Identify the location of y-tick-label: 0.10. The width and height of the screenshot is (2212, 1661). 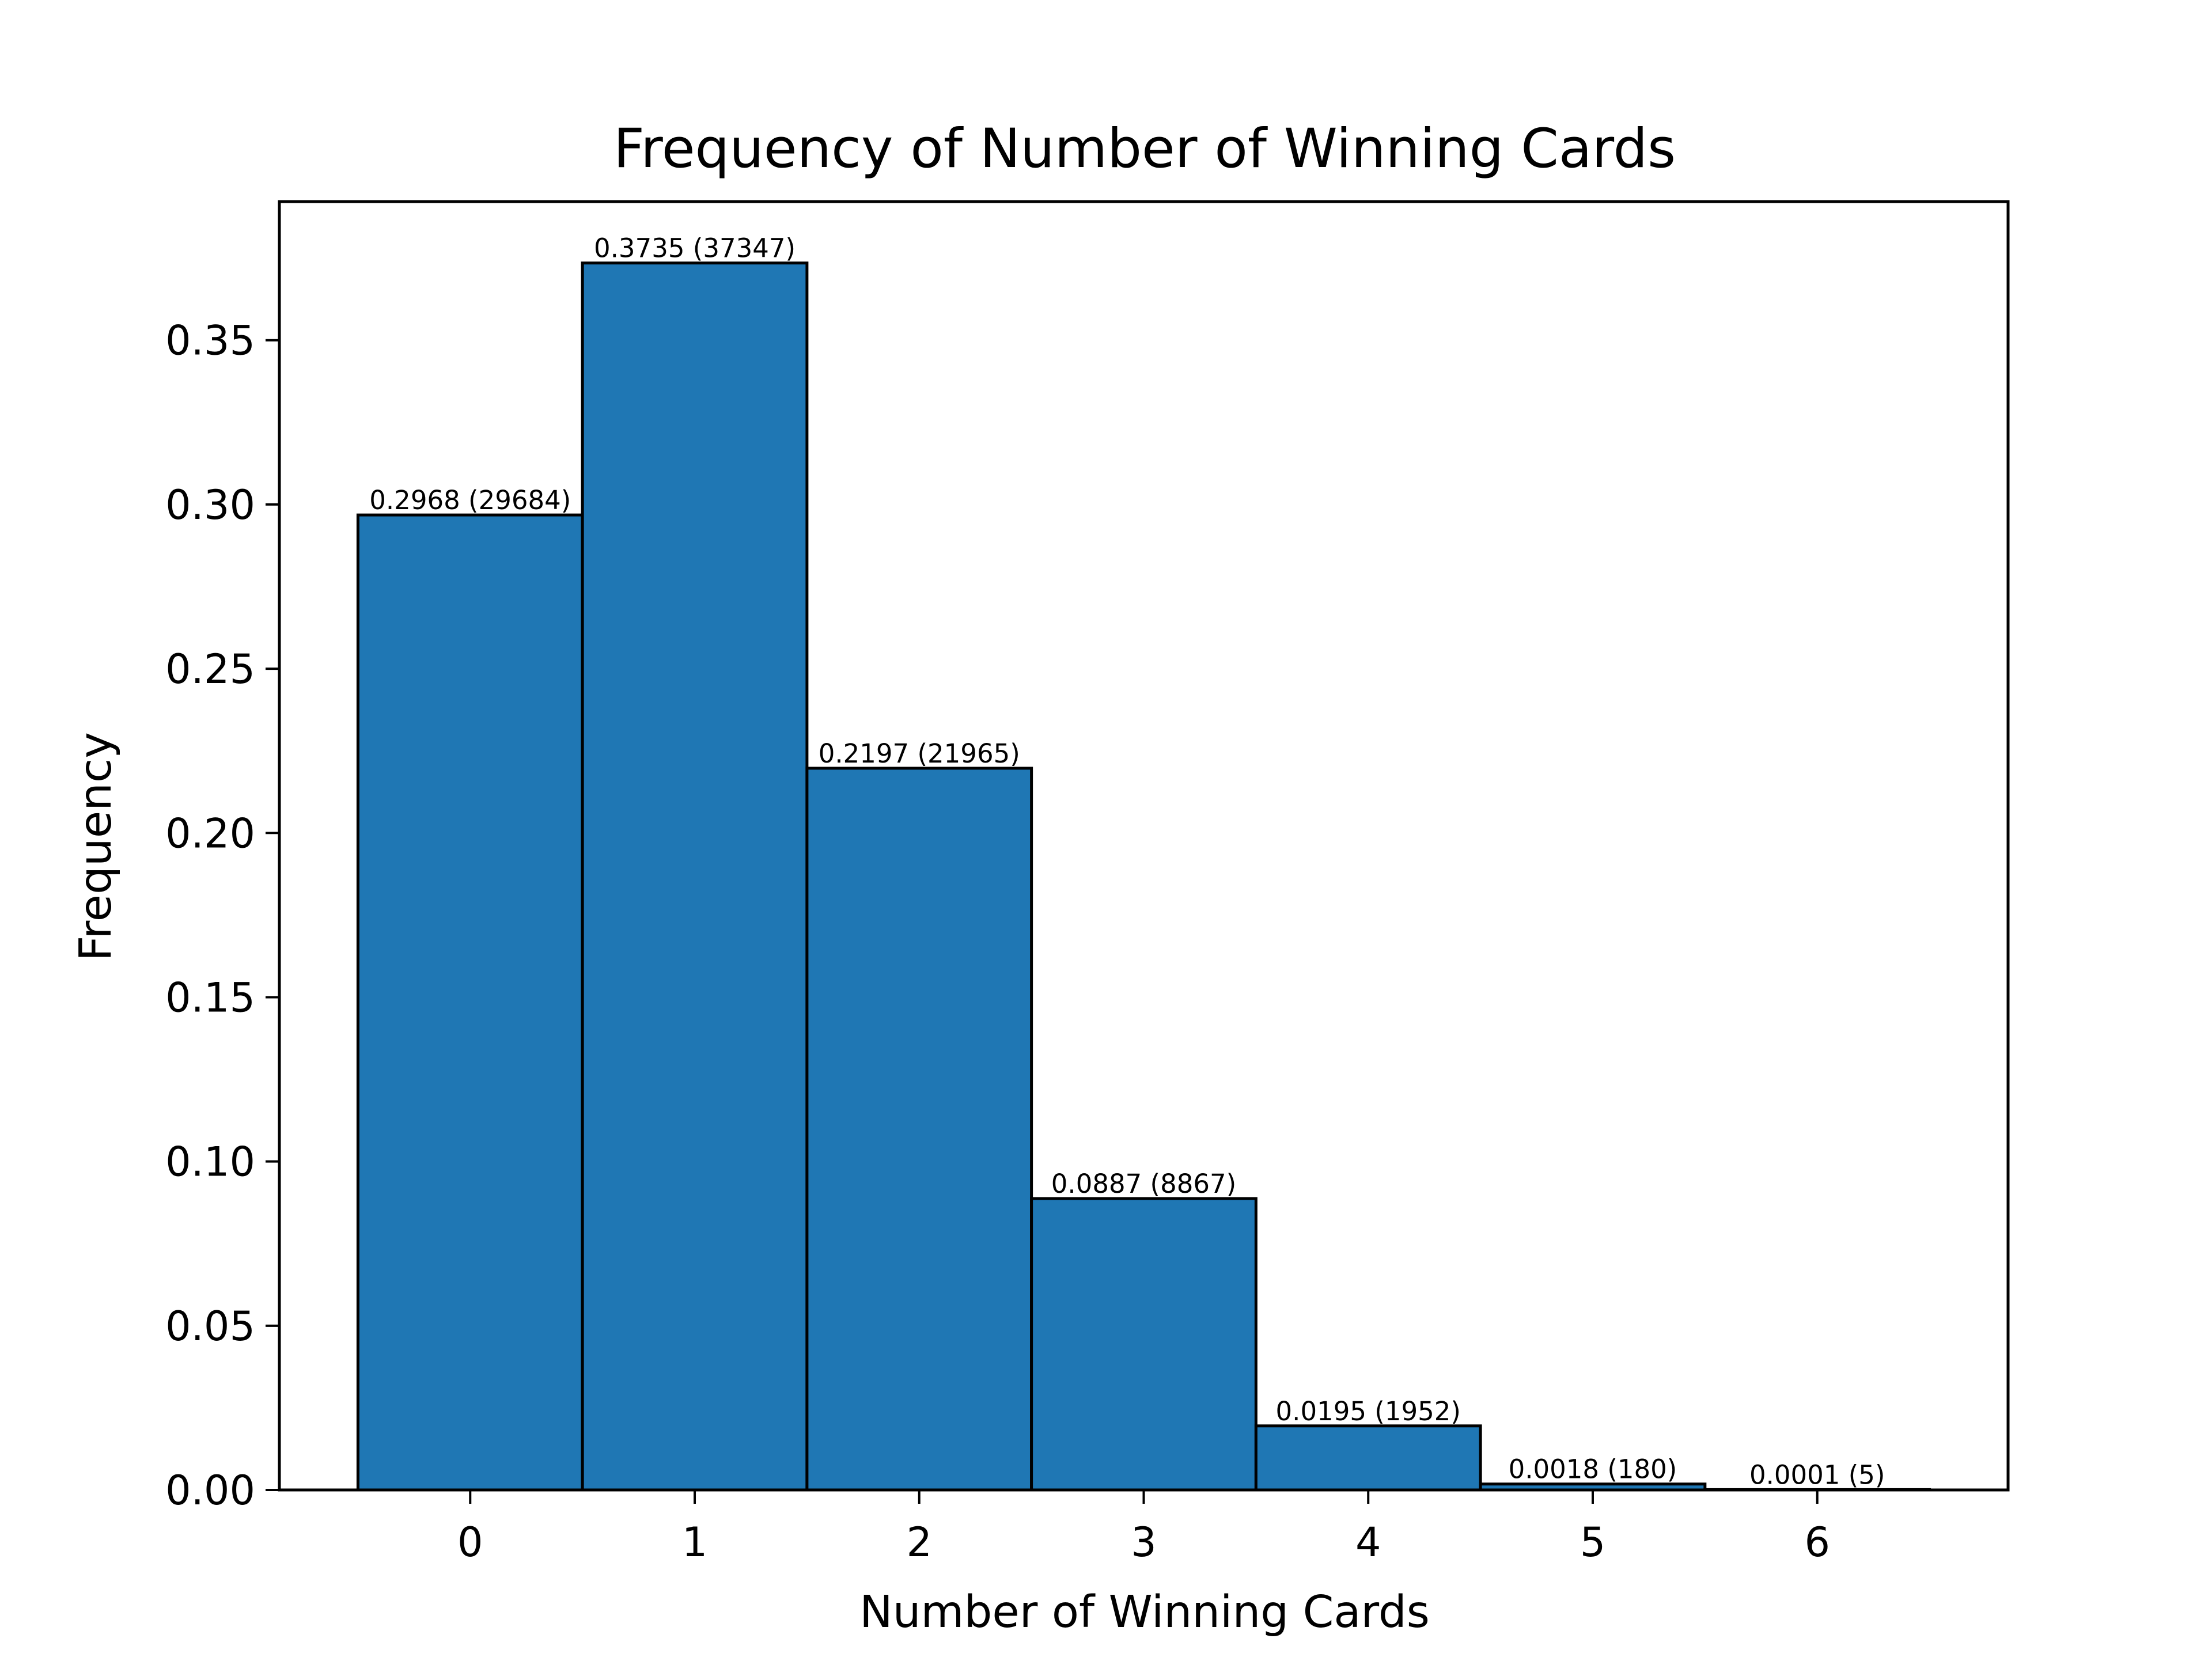
(210, 1162).